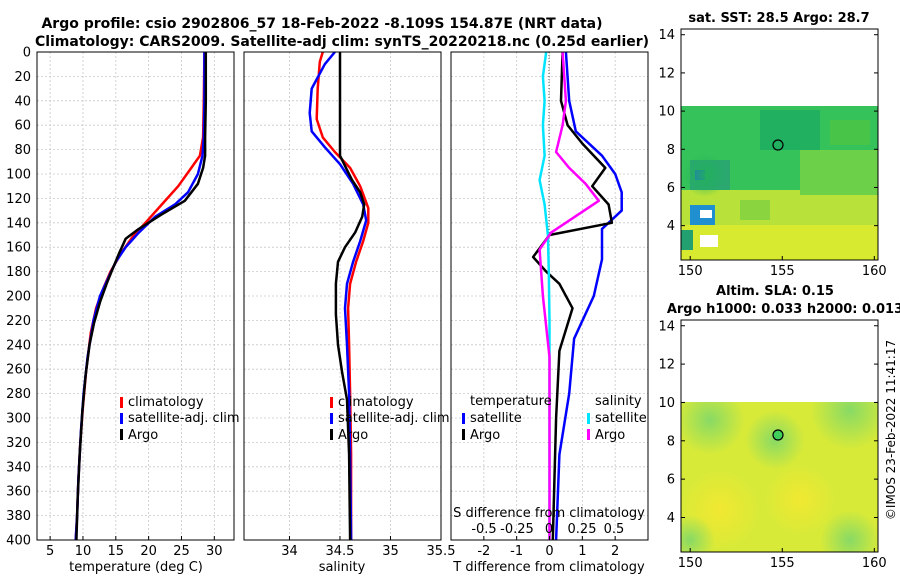 The height and width of the screenshot is (580, 900). What do you see at coordinates (775, 291) in the screenshot?
I see `sla-map-title-1: Altim. SLA: 0.15` at bounding box center [775, 291].